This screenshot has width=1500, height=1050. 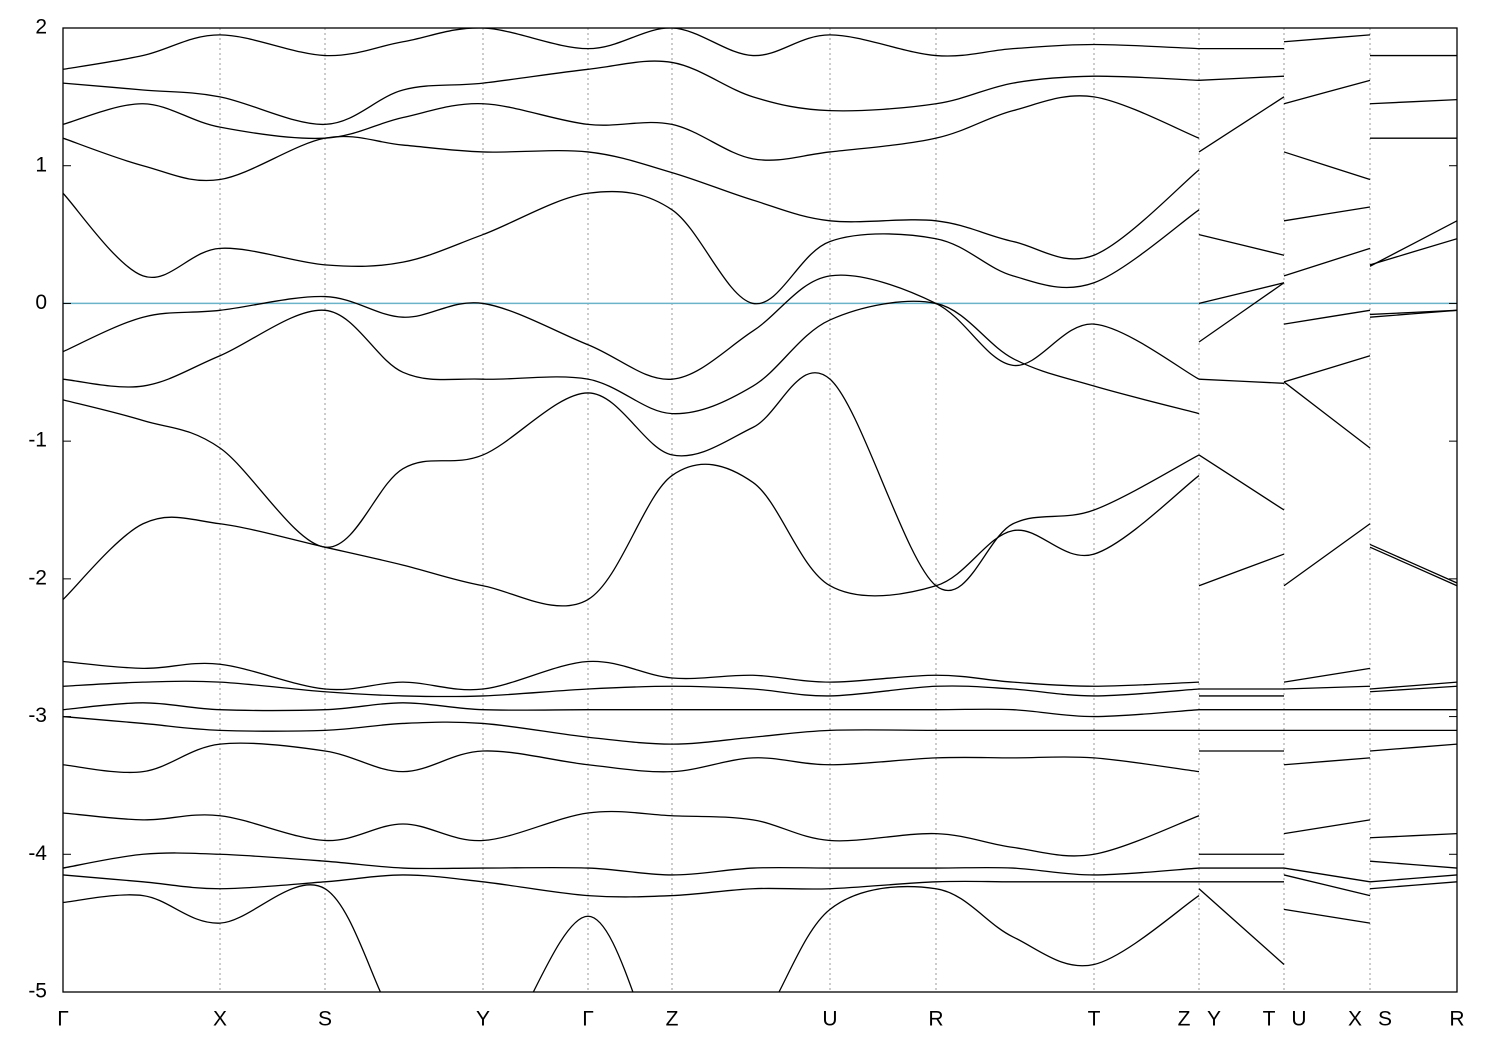 What do you see at coordinates (41, 27) in the screenshot?
I see `y-tick-label: 2` at bounding box center [41, 27].